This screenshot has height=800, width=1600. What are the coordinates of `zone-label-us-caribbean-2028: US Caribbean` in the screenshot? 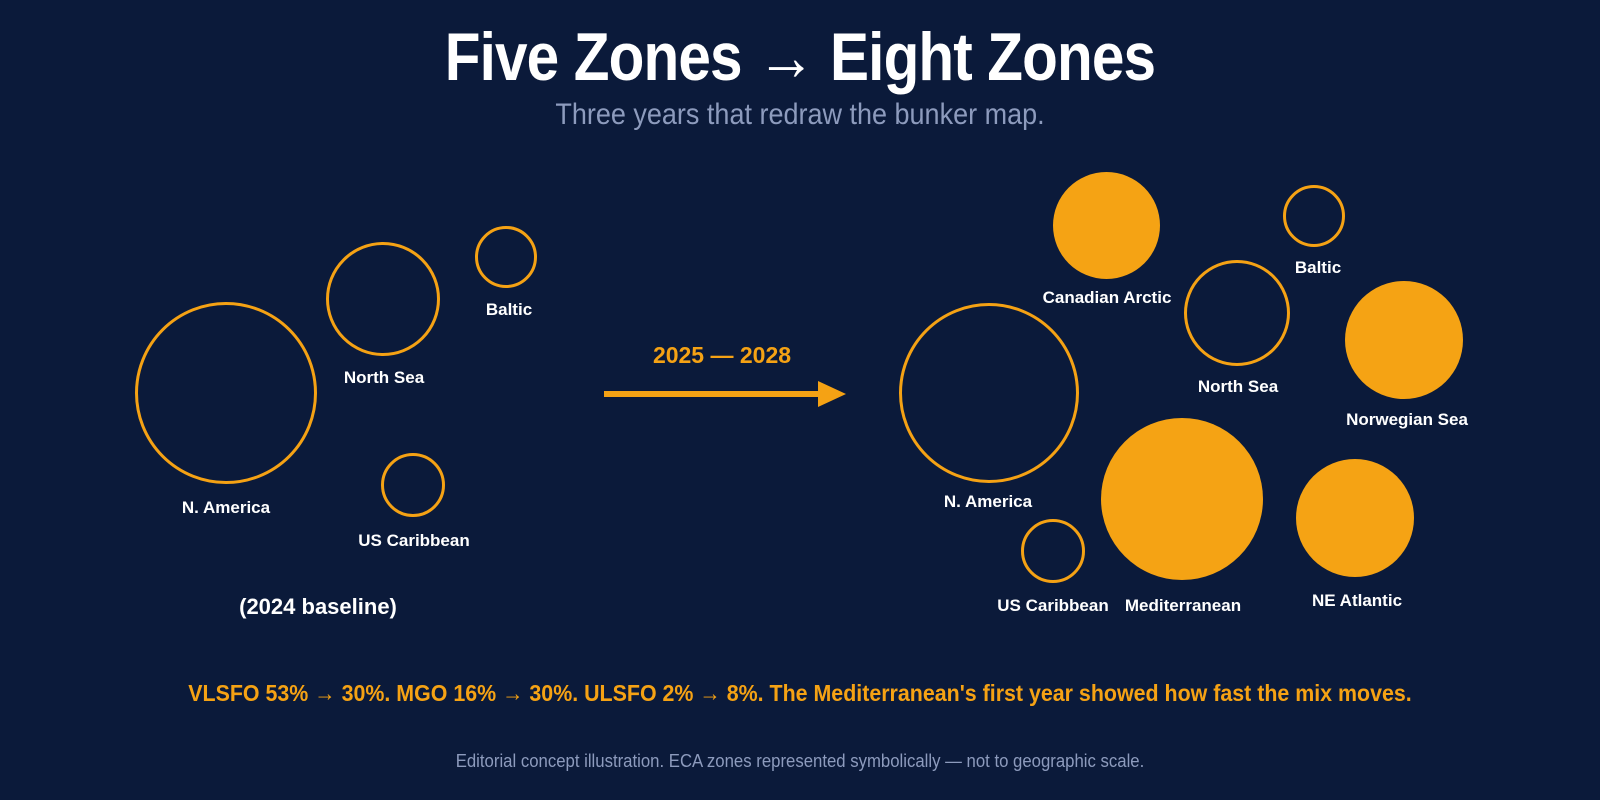 It's located at (1053, 605).